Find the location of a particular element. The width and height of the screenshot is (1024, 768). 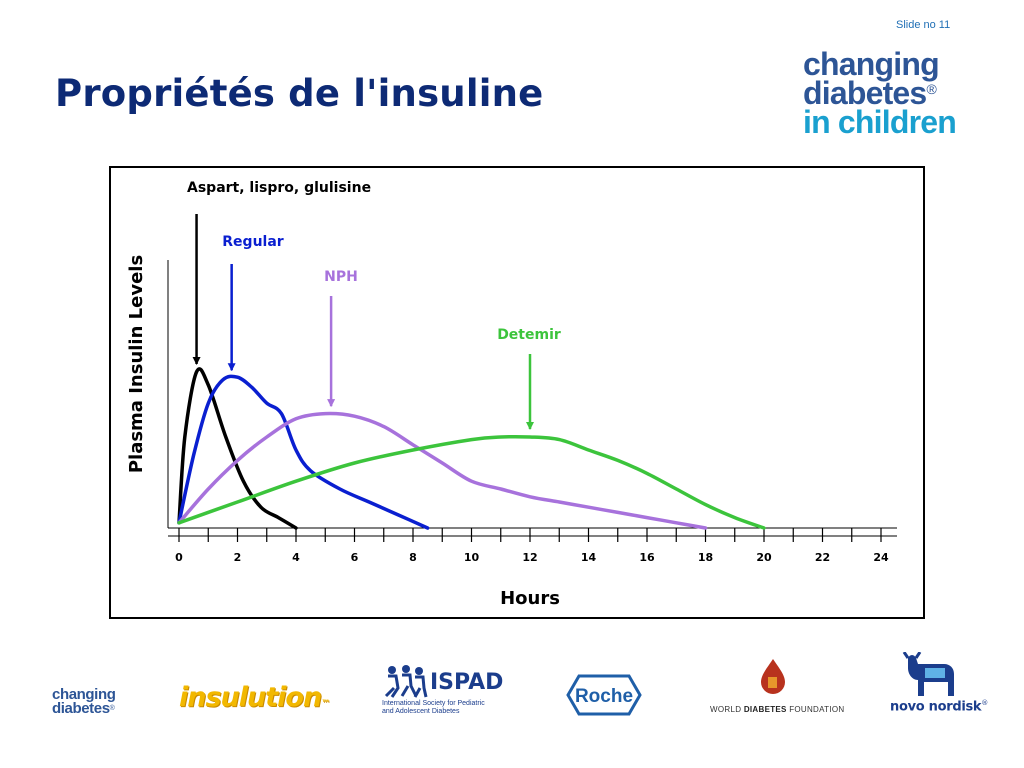

novo-nordisk-text: novo nordisk® is located at coordinates (939, 706).